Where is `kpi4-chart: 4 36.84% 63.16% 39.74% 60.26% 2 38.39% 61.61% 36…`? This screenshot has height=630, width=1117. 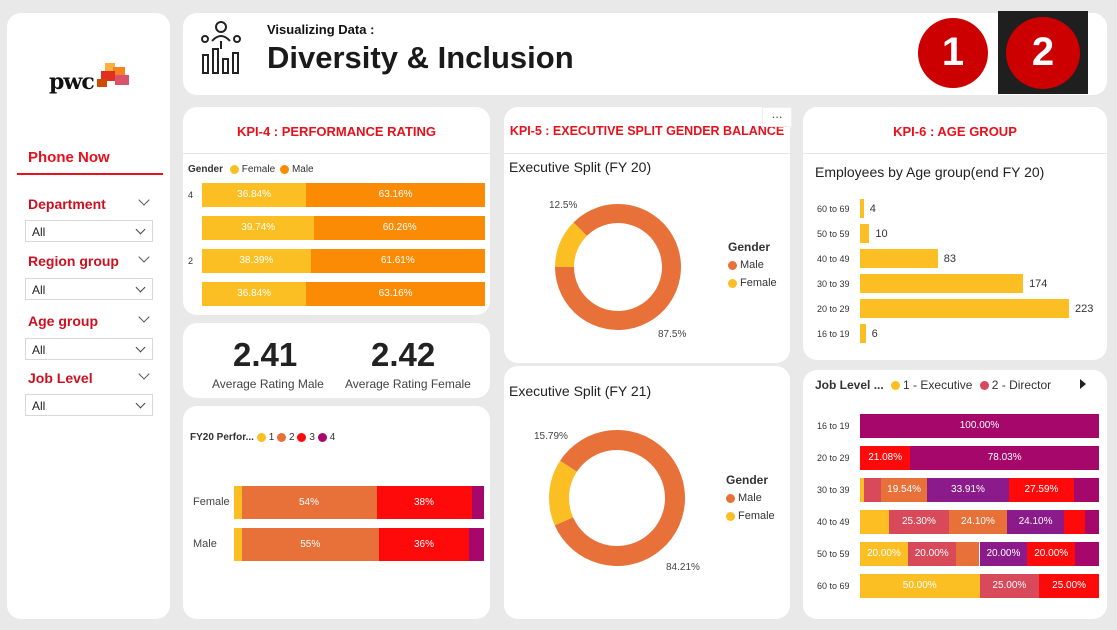 kpi4-chart: 4 36.84% 63.16% 39.74% 60.26% 2 38.39% 61.61% 36… is located at coordinates (336, 248).